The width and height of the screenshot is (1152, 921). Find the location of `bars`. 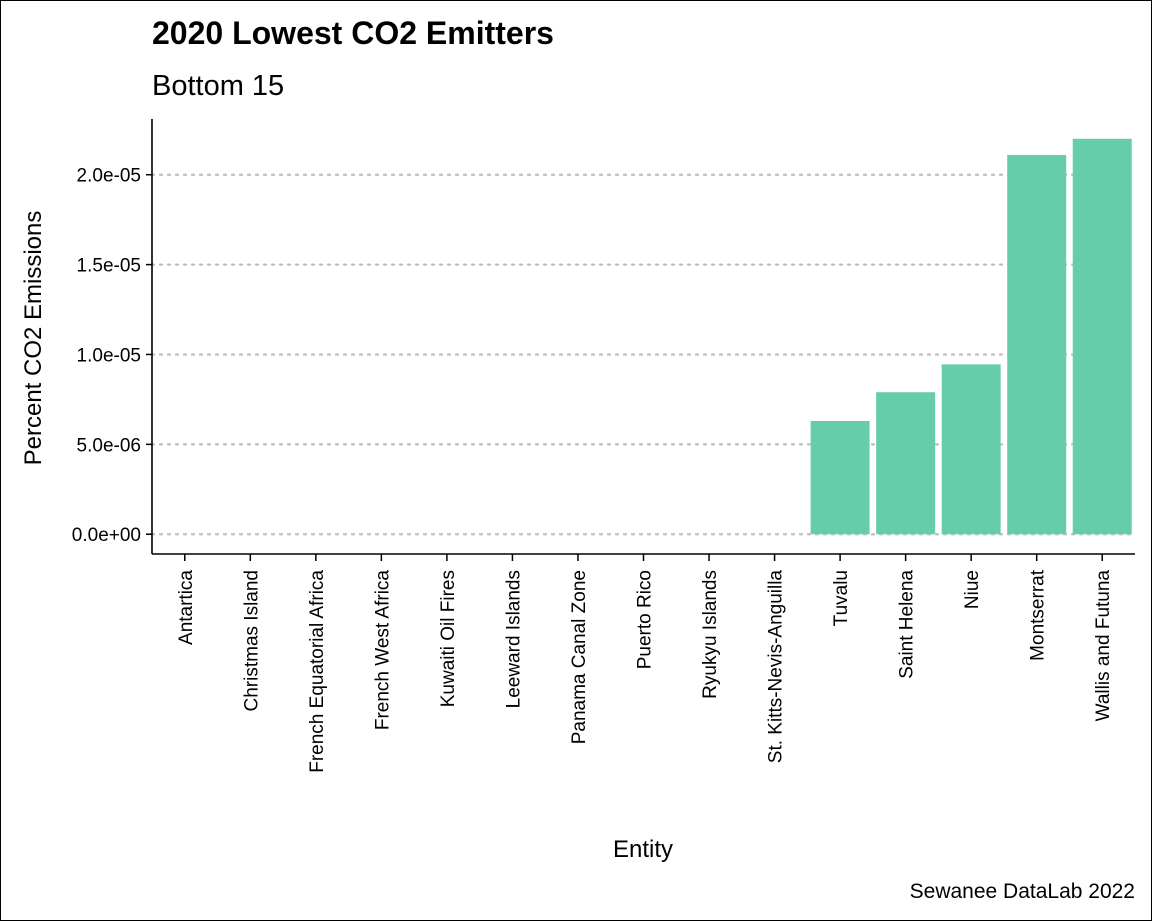

bars is located at coordinates (971, 336).